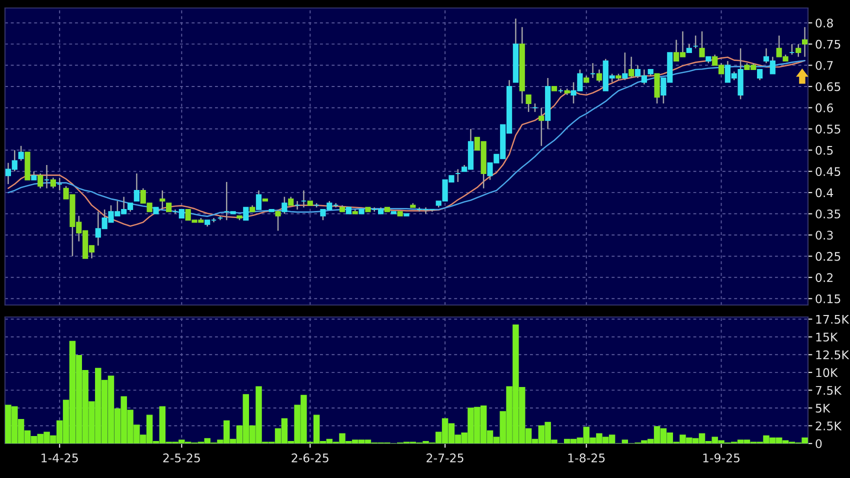 This screenshot has width=850, height=478. Describe the element at coordinates (828, 299) in the screenshot. I see `y-tick-label: 0.15` at that location.